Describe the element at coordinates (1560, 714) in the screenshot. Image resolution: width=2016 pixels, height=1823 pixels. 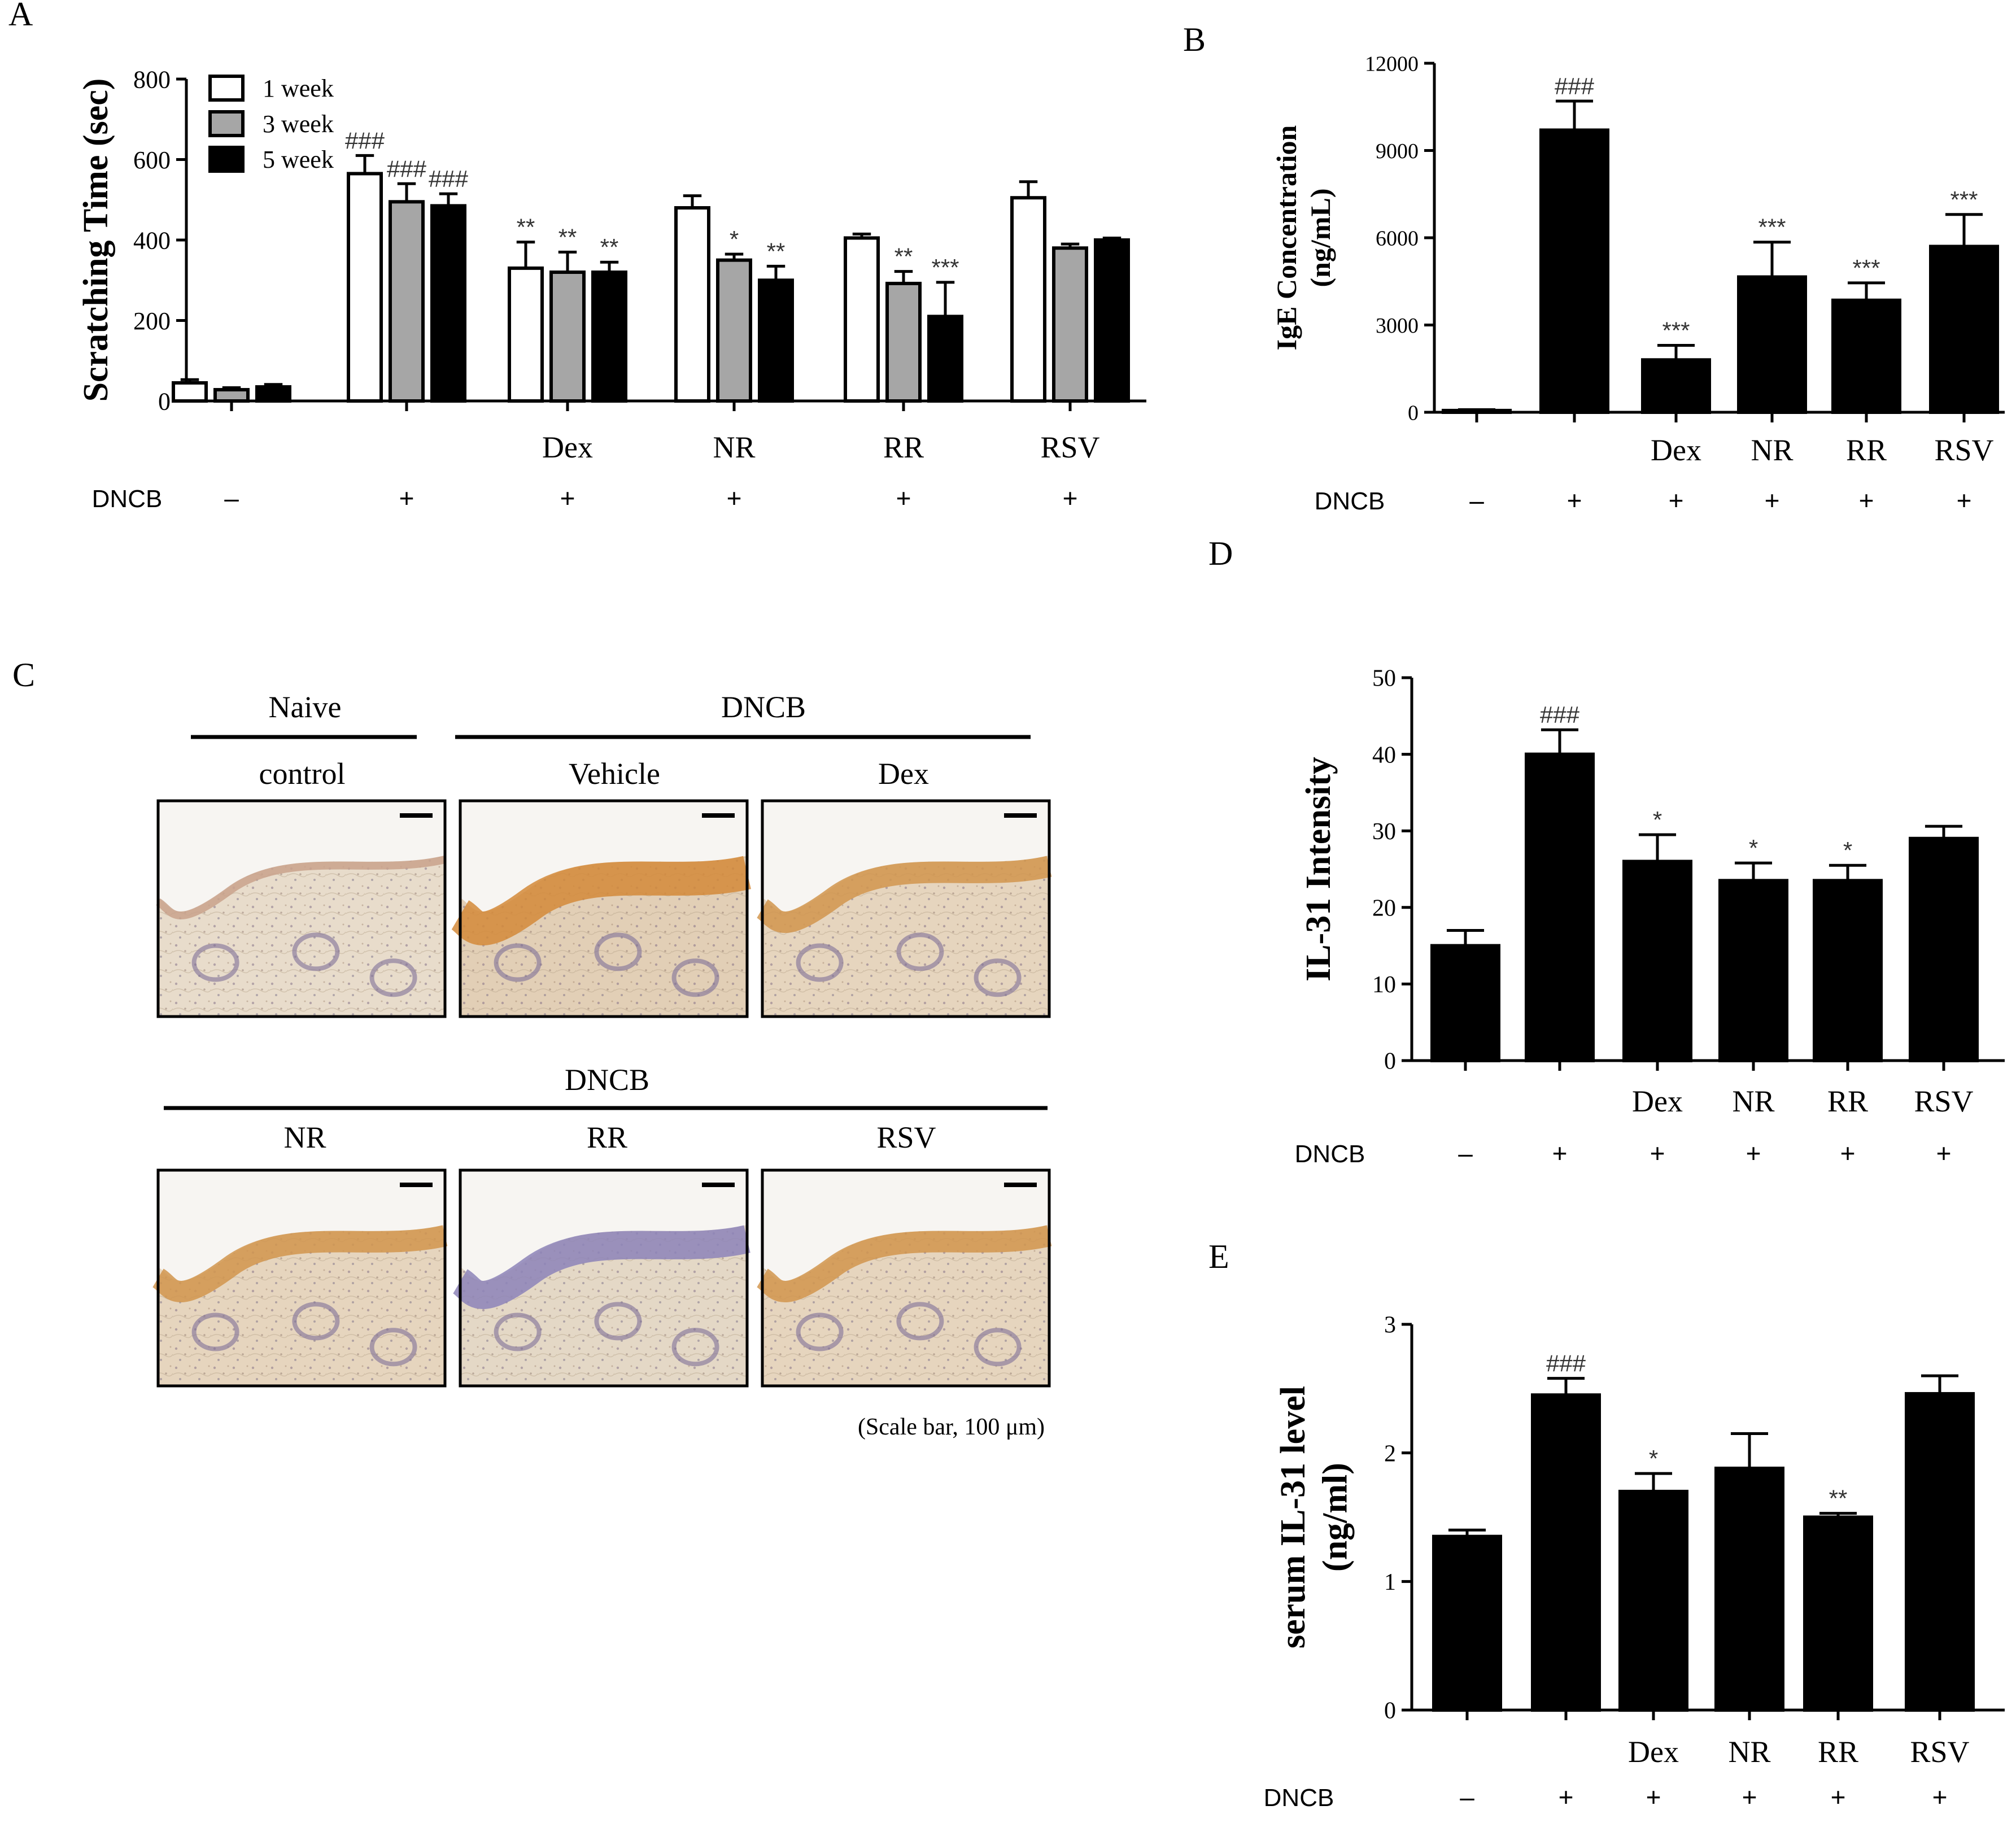
I see `significance-label-d-1: ###` at that location.